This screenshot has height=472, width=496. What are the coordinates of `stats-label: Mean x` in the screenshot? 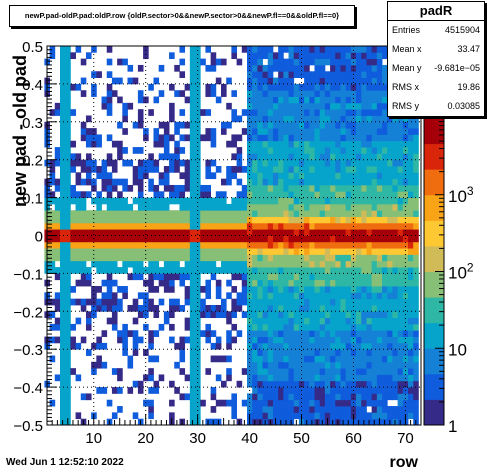 It's located at (407, 49).